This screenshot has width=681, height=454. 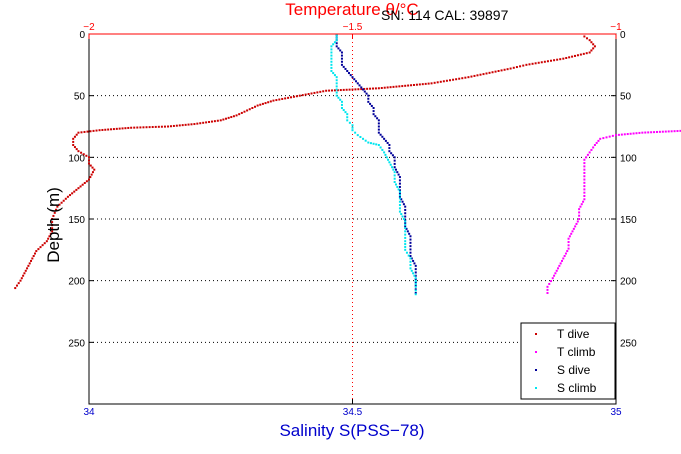 What do you see at coordinates (623, 35) in the screenshot?
I see `y-tick-label-right: 0` at bounding box center [623, 35].